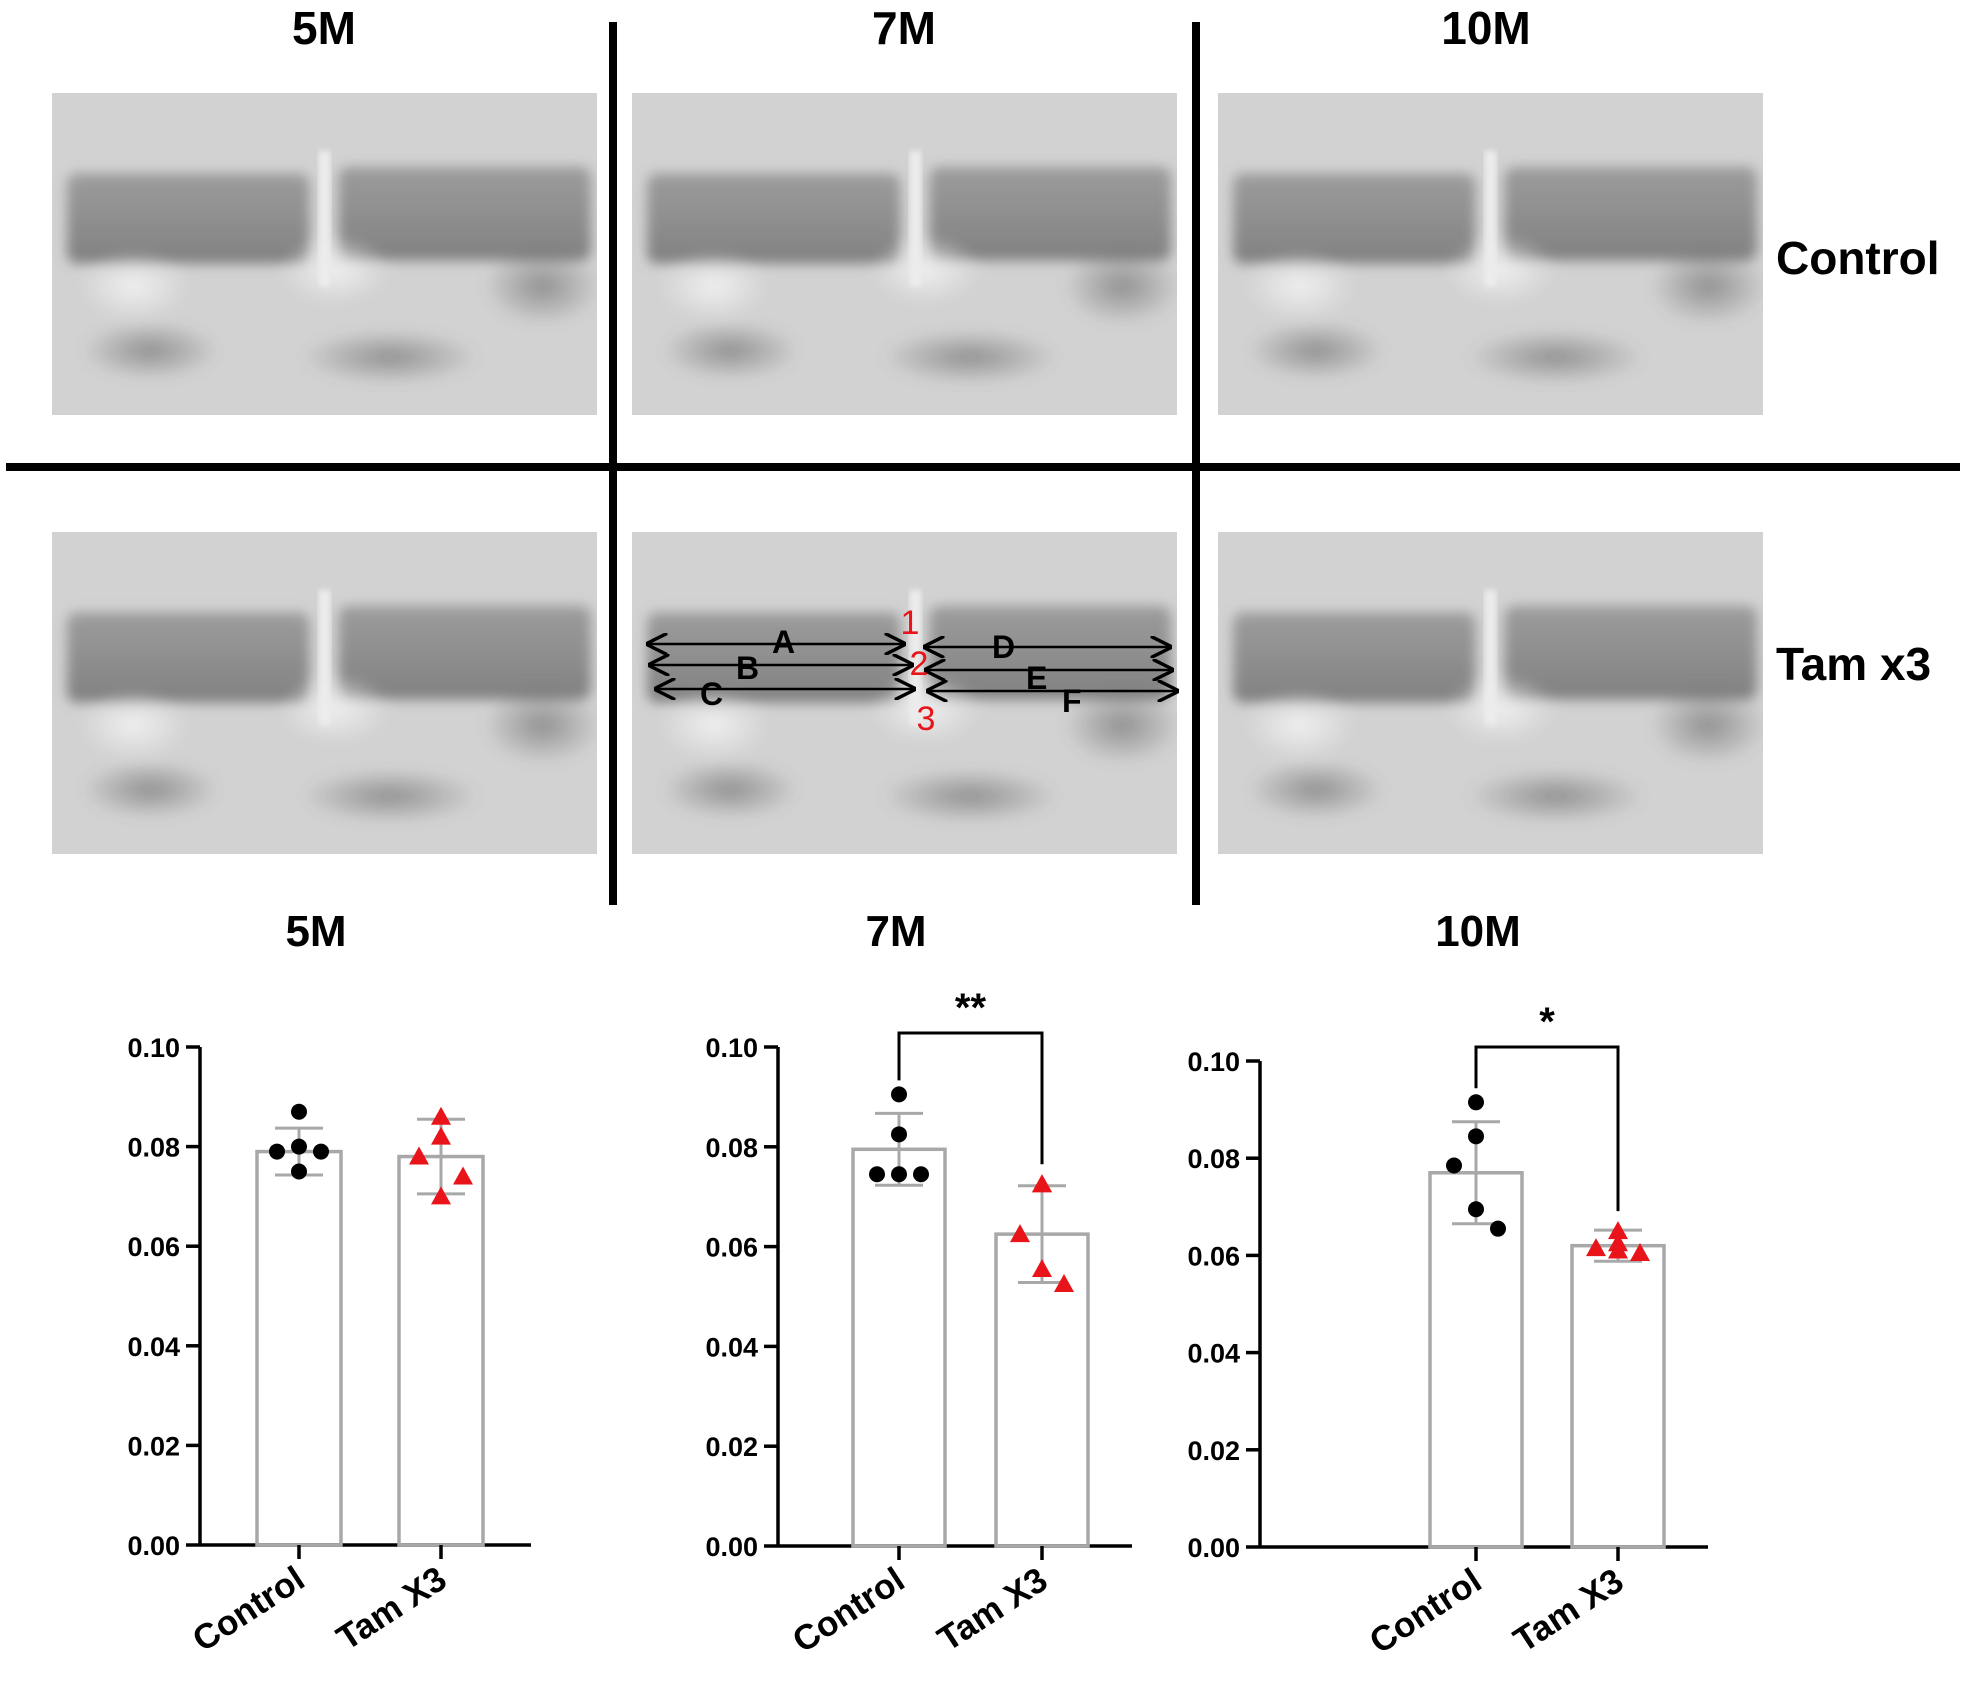  I want to click on bar-chart-5m: 0.00 0.02 0.04 0.06 0.08 0.10 Control Tam X3, so click(329, 1346).